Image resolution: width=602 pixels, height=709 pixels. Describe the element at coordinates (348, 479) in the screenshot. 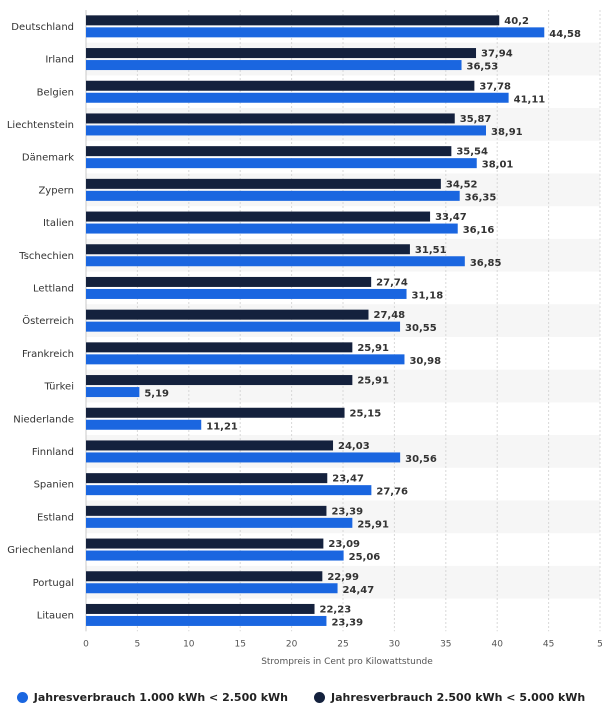

I see `data-label: 23,47` at that location.